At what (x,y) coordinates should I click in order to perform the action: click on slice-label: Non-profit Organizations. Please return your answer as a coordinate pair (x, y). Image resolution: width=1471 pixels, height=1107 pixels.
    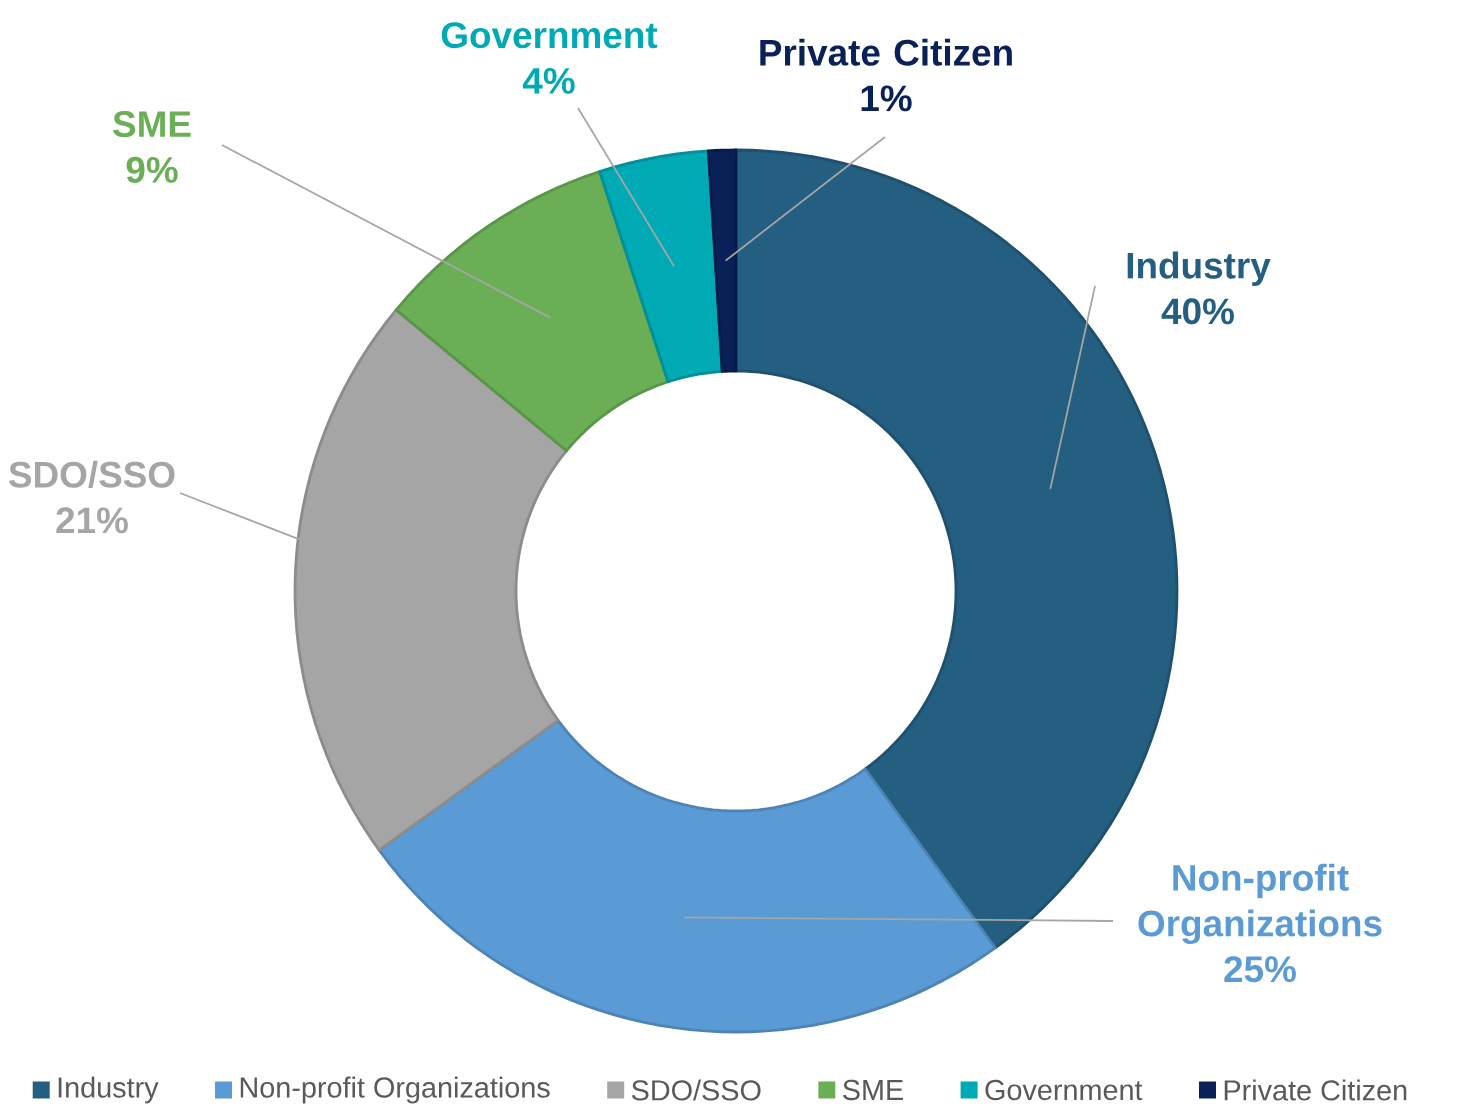
    Looking at the image, I should click on (1260, 904).